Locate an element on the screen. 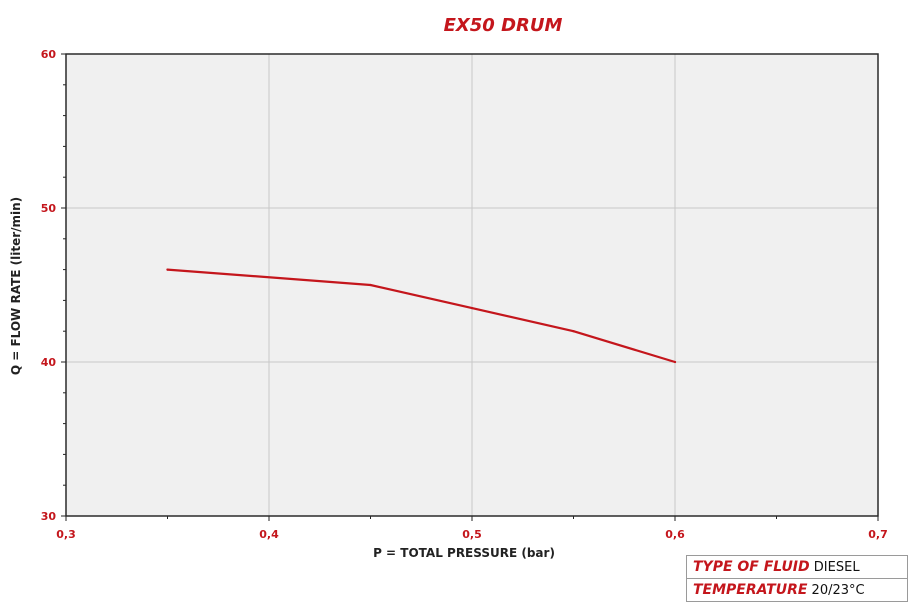 This screenshot has height=605, width=908. info-row-fluid: TYPE OF FLUID DIESEL is located at coordinates (797, 567).